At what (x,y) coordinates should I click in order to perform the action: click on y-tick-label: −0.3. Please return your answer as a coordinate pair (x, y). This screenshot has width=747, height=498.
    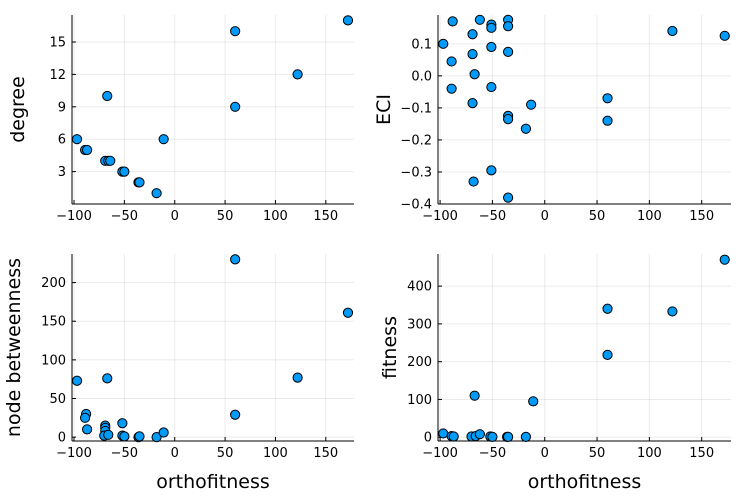
    Looking at the image, I should click on (416, 172).